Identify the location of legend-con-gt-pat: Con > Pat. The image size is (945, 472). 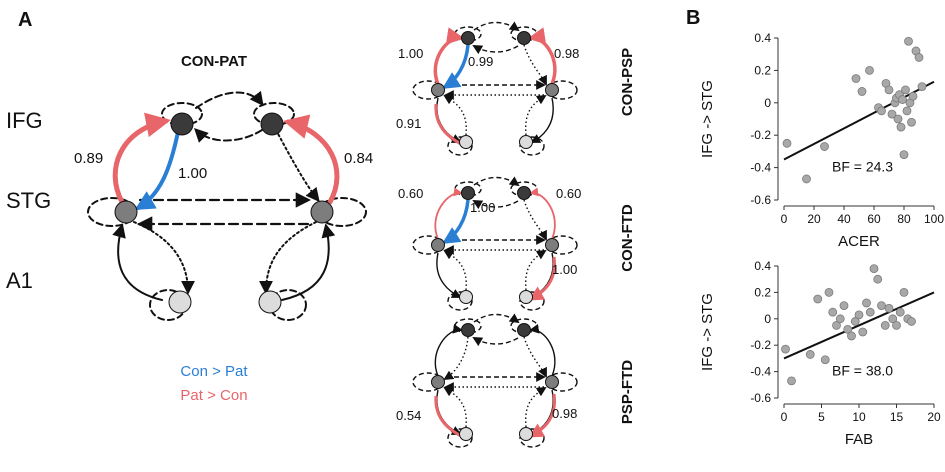
(214, 371).